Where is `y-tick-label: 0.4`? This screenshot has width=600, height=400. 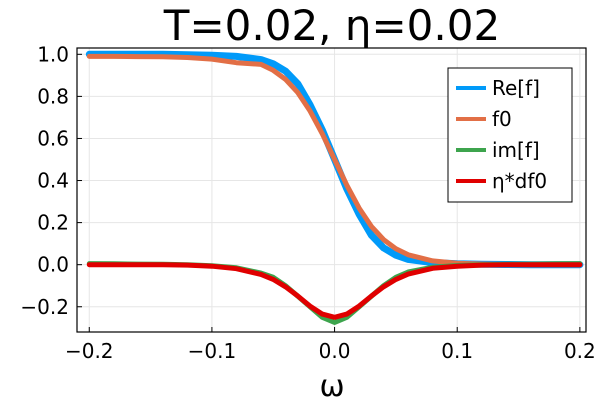 y-tick-label: 0.4 is located at coordinates (53, 181).